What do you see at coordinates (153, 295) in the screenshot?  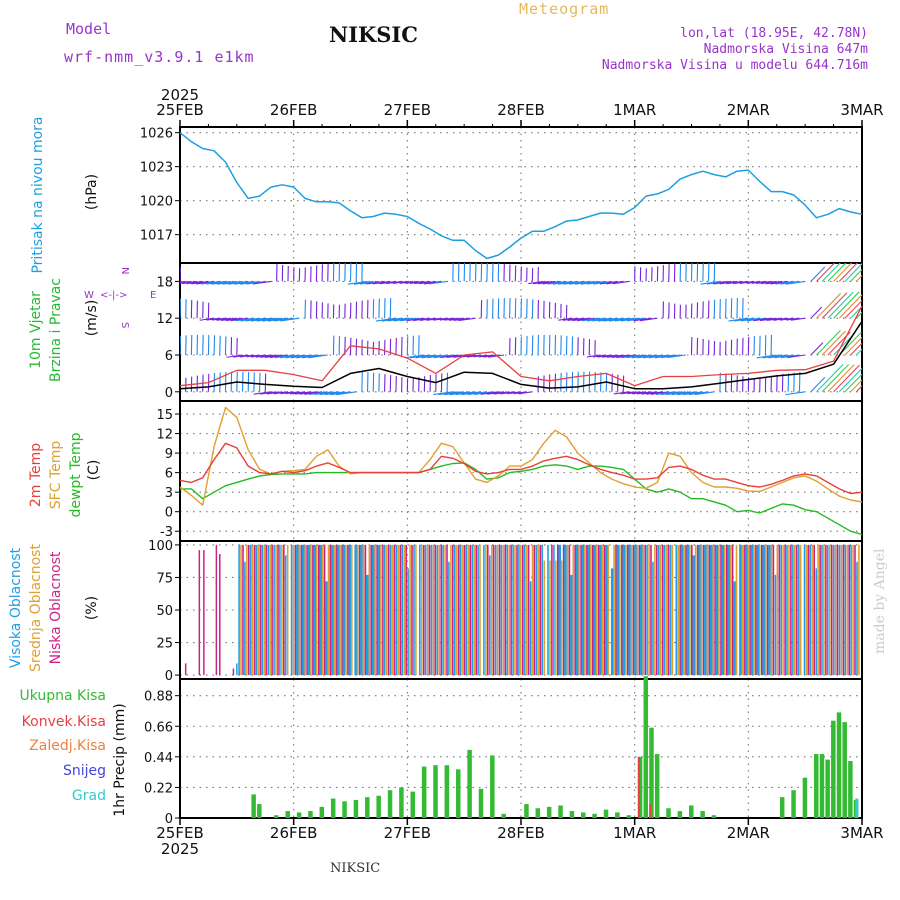 I see `compass-east: E` at bounding box center [153, 295].